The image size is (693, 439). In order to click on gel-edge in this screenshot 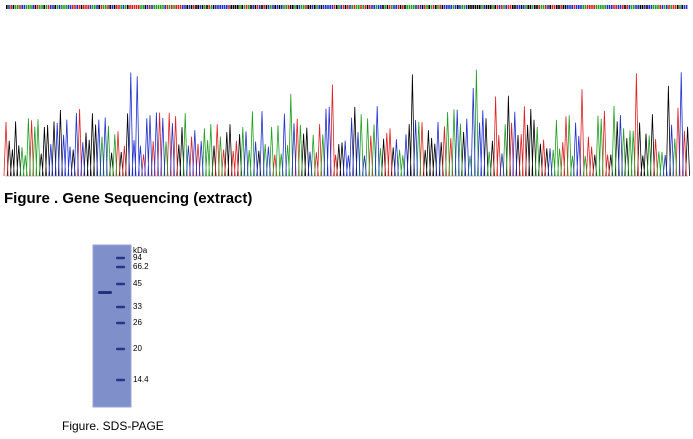, I will do `click(112, 326)`.